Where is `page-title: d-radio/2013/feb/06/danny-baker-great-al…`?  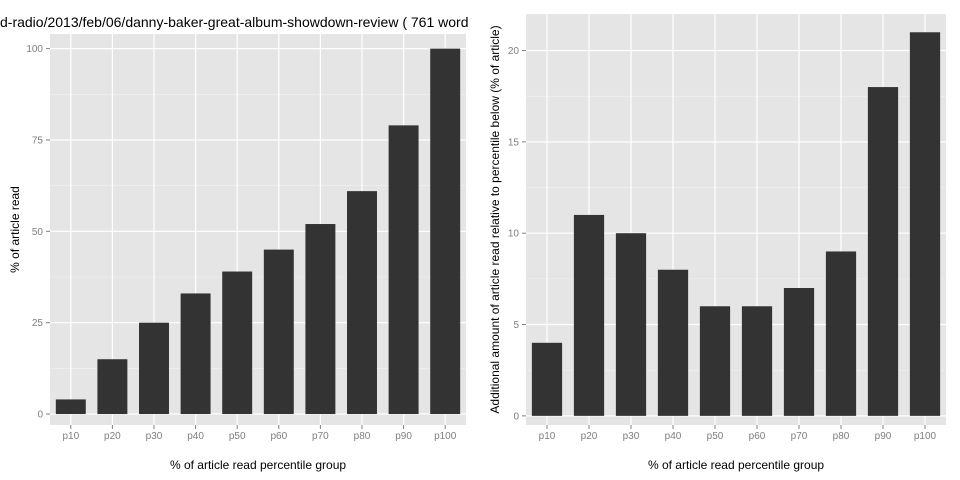
page-title: d-radio/2013/feb/06/danny-baker-great-al… is located at coordinates (234, 22).